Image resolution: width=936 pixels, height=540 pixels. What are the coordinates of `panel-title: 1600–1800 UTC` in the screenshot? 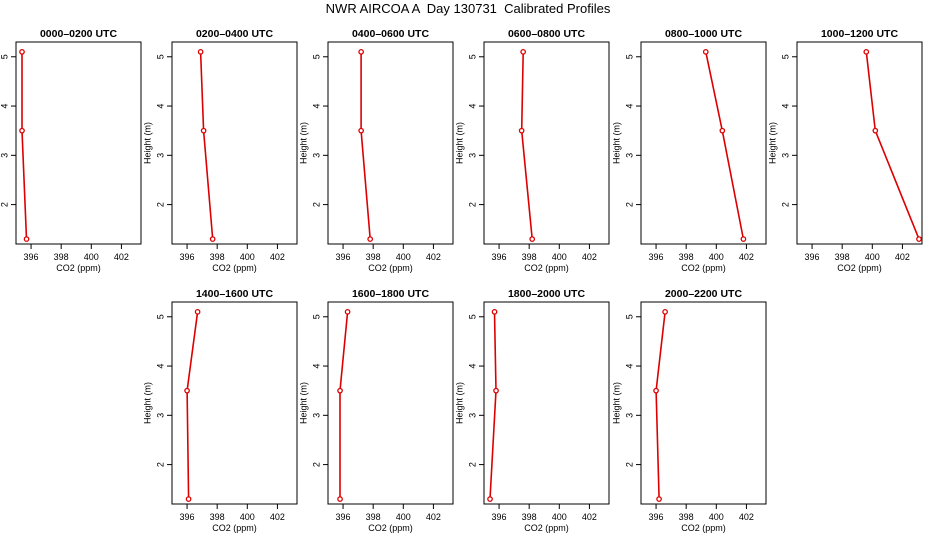 It's located at (390, 294).